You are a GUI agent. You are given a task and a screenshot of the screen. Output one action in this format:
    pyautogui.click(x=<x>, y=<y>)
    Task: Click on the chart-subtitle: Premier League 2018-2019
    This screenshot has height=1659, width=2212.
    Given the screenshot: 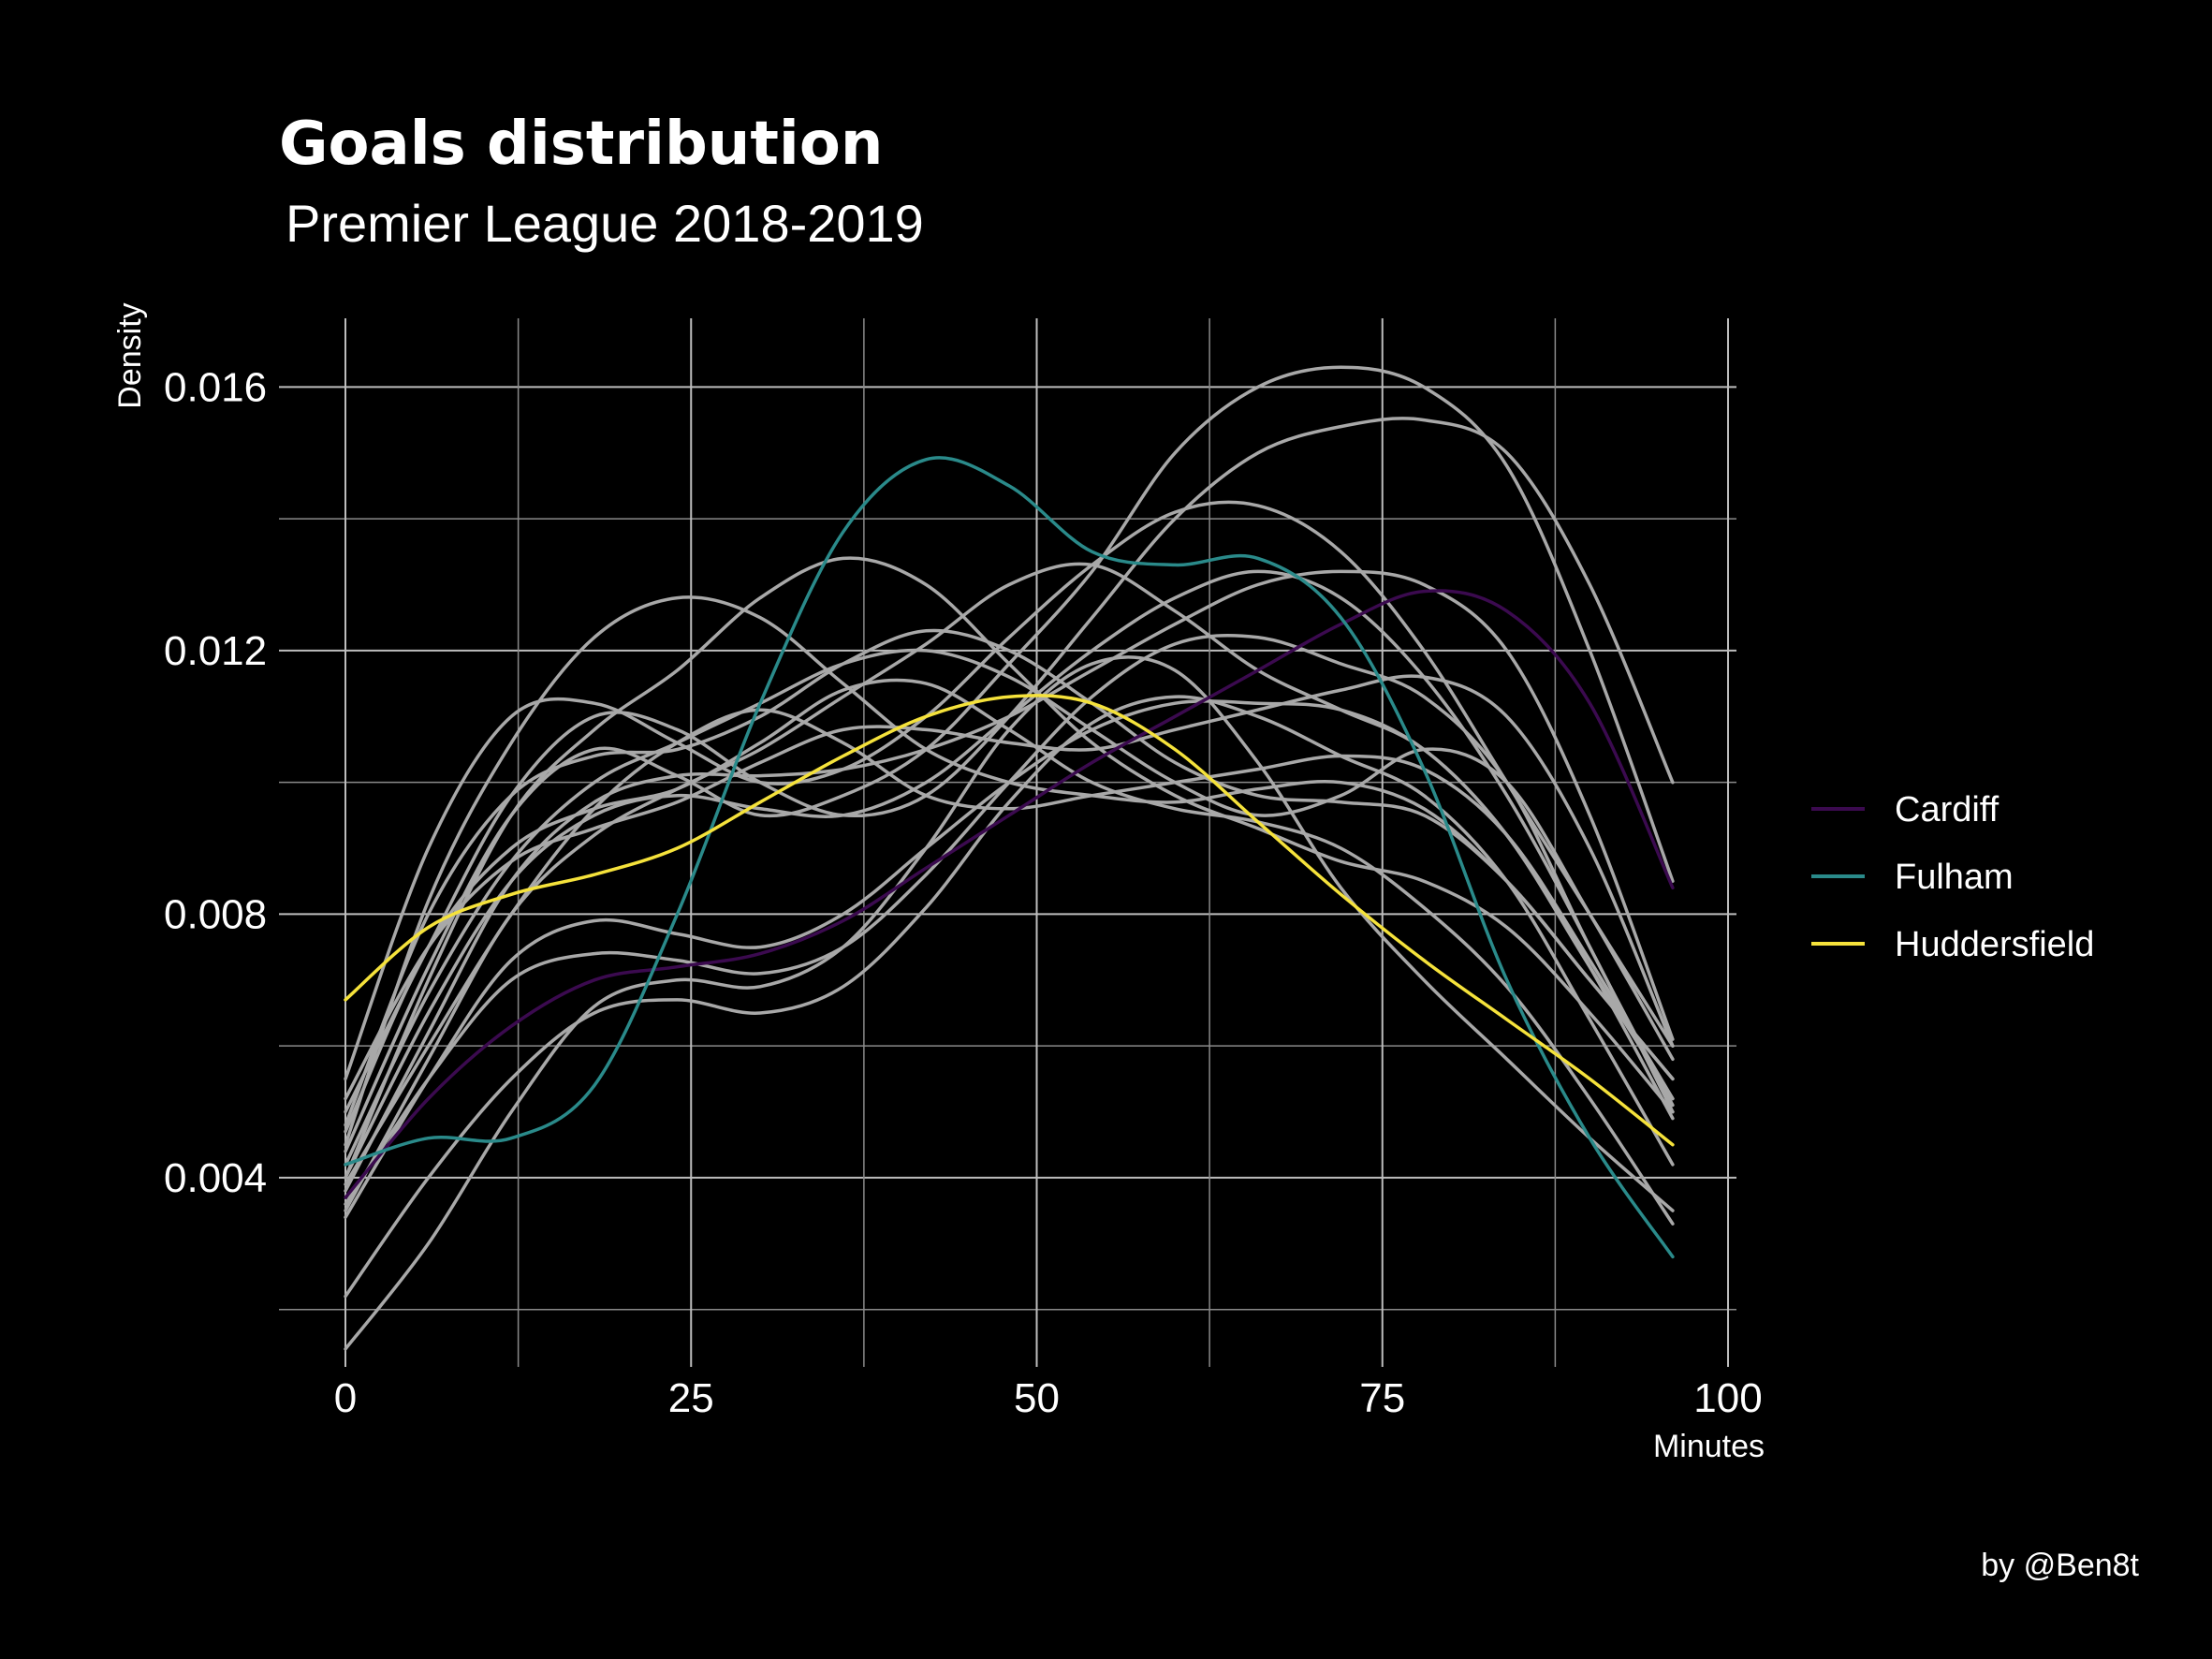 What is the action you would take?
    pyautogui.click(x=605, y=223)
    